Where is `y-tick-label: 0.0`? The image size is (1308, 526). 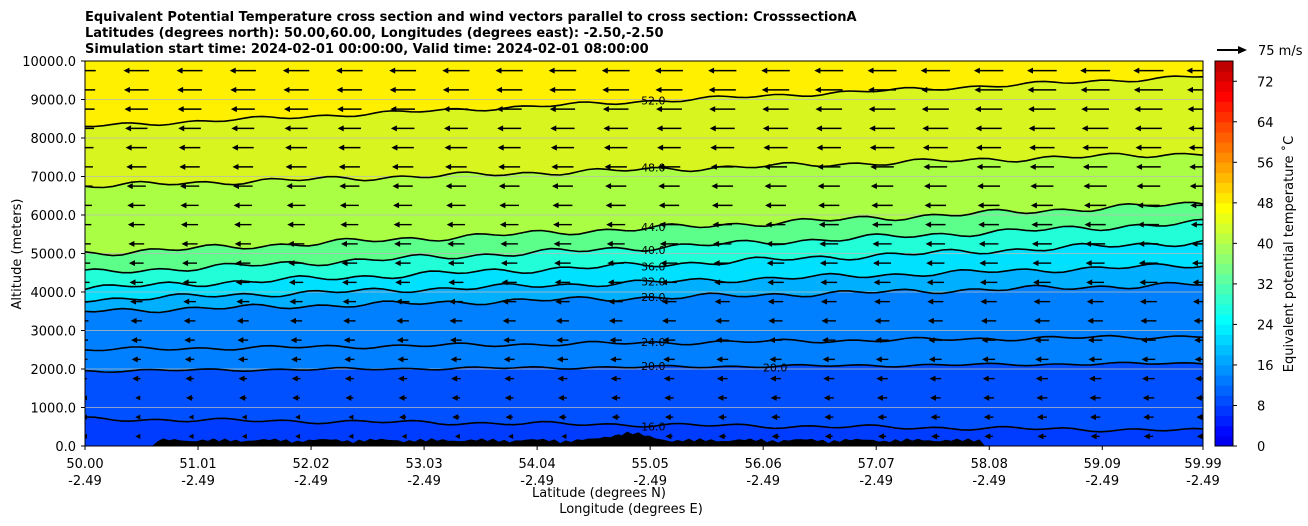 y-tick-label: 0.0 is located at coordinates (65, 447).